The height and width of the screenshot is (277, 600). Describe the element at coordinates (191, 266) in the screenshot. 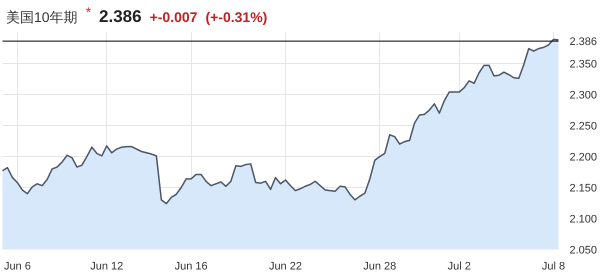

I see `x-tick-label: Jun 16` at that location.